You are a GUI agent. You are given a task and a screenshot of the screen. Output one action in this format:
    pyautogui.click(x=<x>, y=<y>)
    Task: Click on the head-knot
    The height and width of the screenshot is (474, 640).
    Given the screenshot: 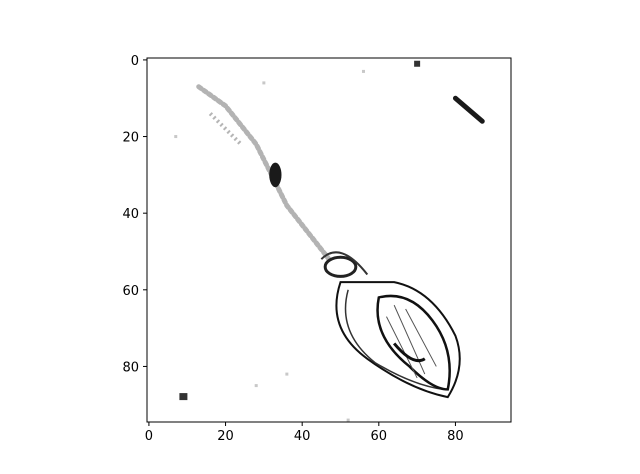 What is the action you would take?
    pyautogui.click(x=340, y=266)
    